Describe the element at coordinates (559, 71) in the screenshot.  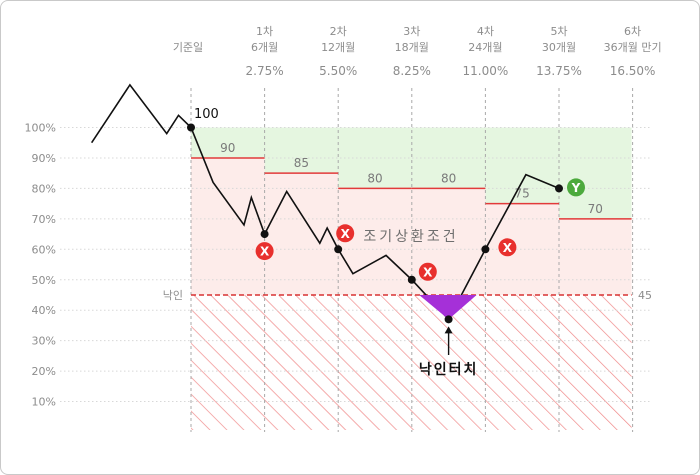
I see `period-coupon: 13.75%` at that location.